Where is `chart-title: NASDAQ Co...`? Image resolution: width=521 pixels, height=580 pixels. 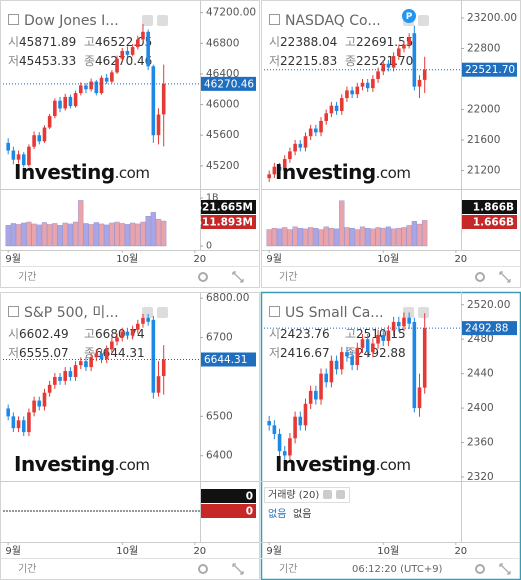 chart-title: NASDAQ Co... is located at coordinates (333, 21).